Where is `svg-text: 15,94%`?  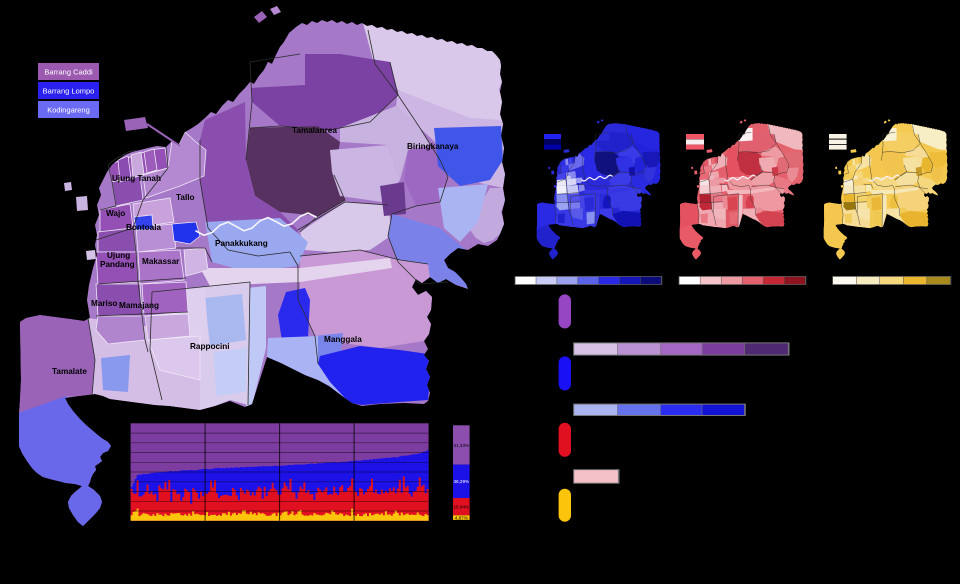 svg-text: 15,94% is located at coordinates (462, 507).